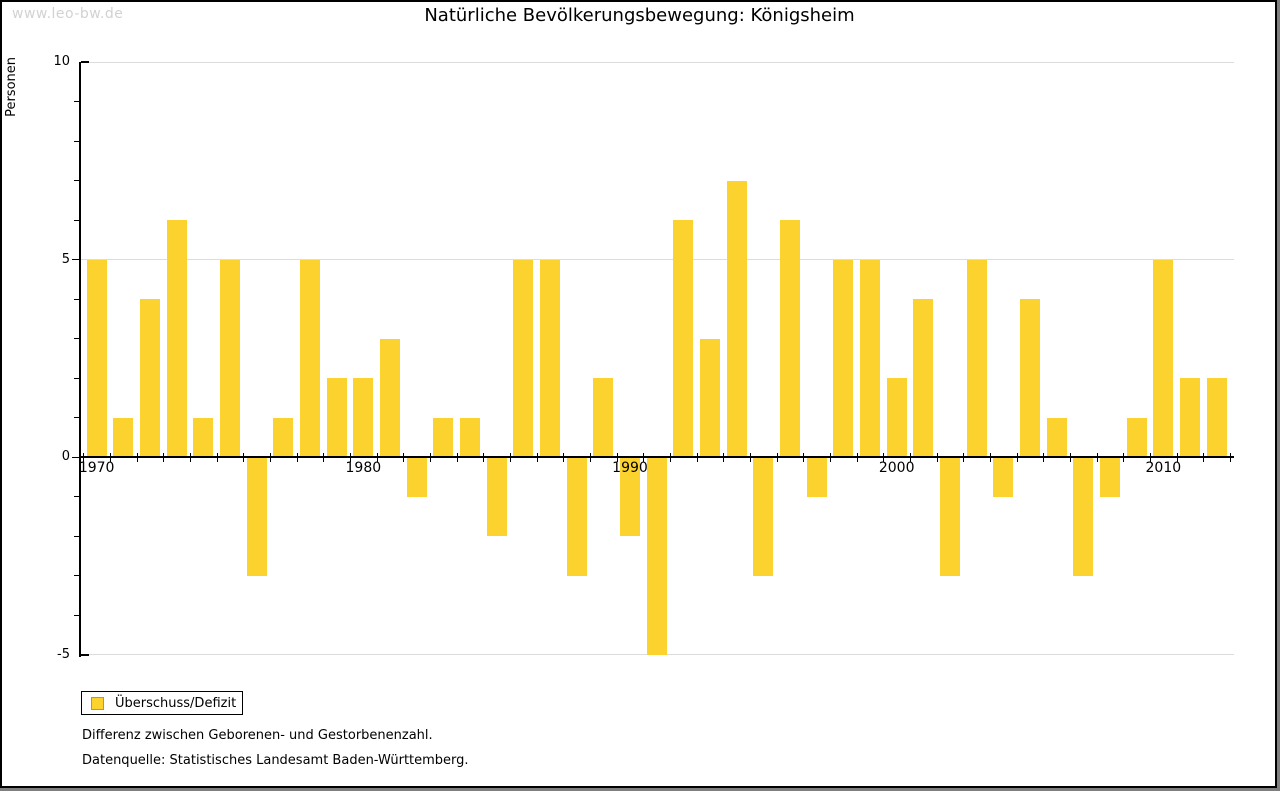 This screenshot has height=791, width=1280. Describe the element at coordinates (230, 358) in the screenshot. I see `bar-1975` at that location.